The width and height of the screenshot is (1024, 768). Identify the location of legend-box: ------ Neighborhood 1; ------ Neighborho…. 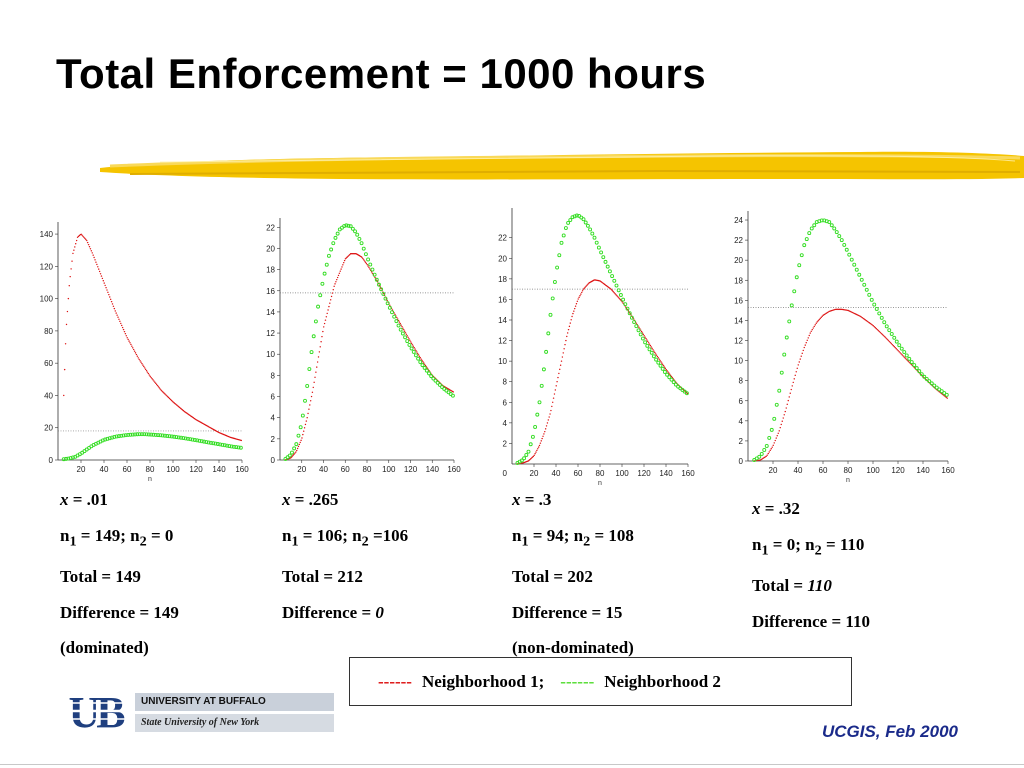
(600, 681).